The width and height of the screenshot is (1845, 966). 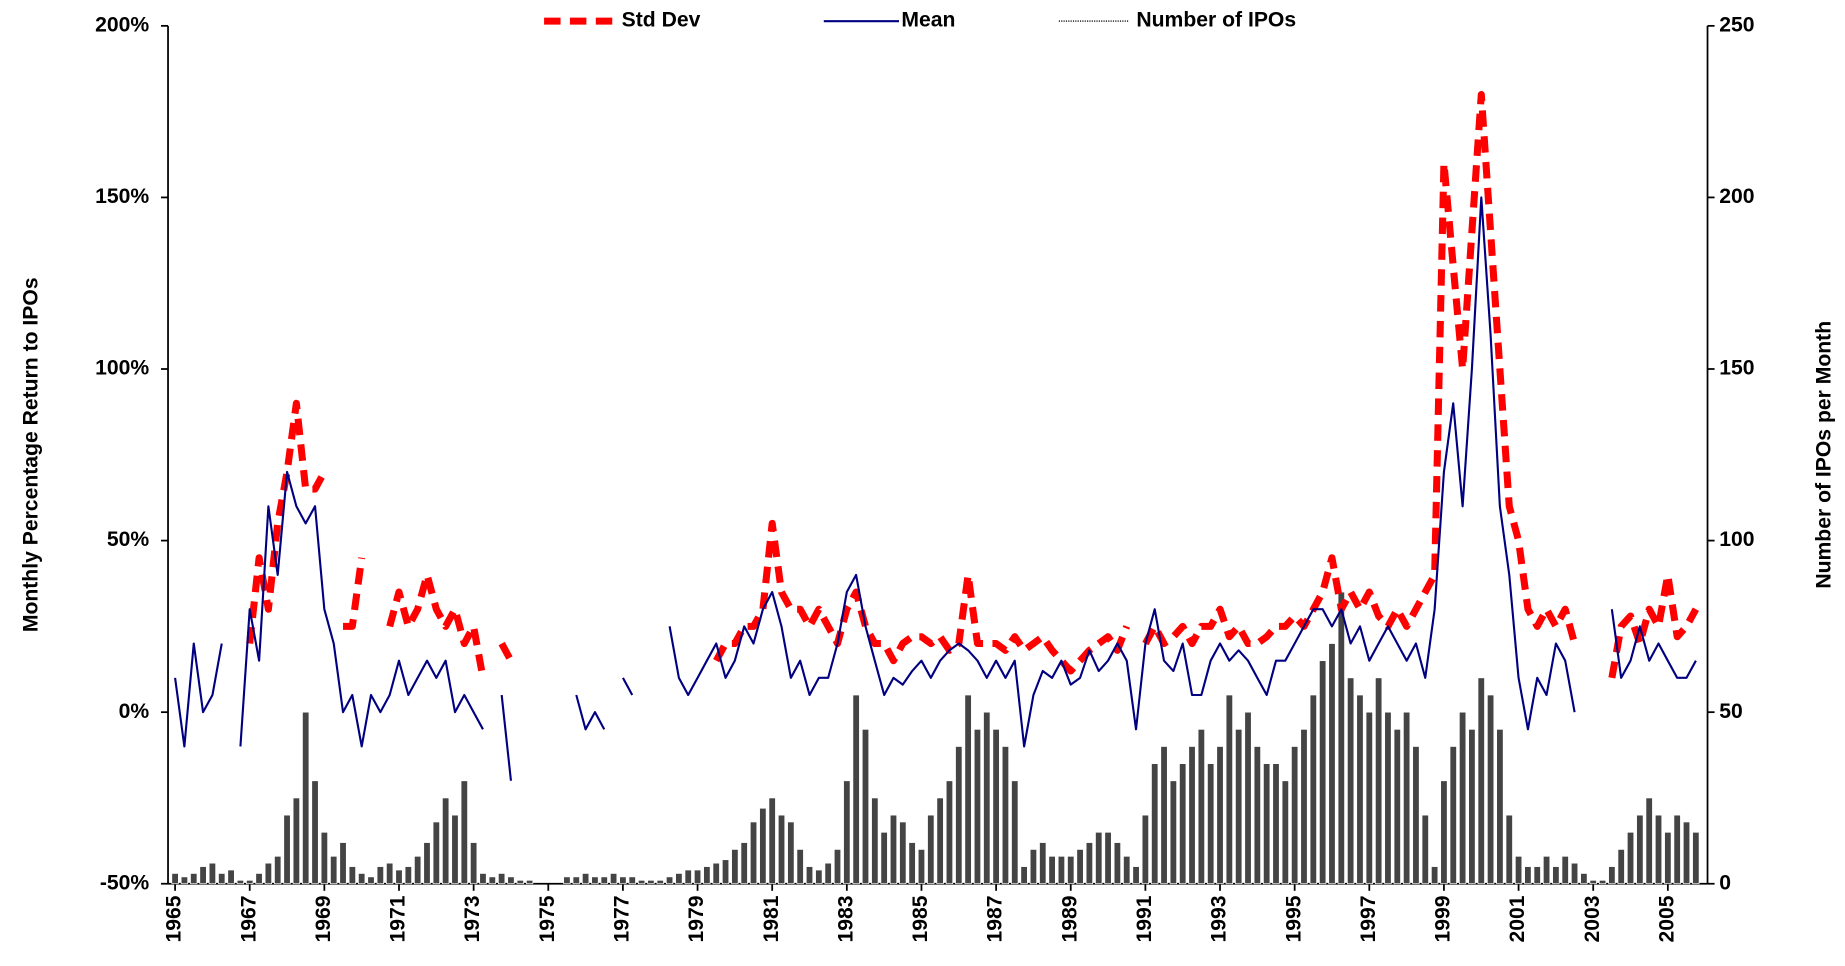 I want to click on x-tick-label: 1983, so click(x=845, y=918).